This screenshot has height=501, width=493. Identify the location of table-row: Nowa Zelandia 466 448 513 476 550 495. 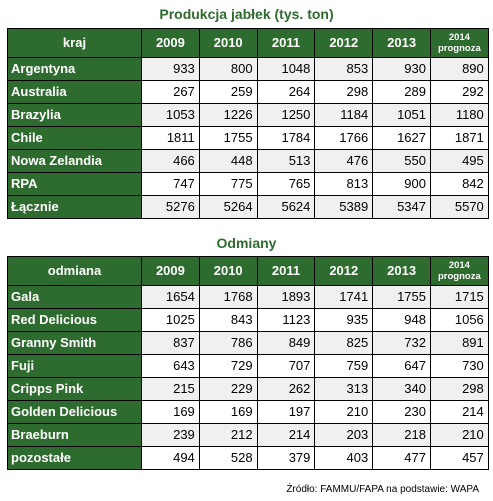
(248, 161).